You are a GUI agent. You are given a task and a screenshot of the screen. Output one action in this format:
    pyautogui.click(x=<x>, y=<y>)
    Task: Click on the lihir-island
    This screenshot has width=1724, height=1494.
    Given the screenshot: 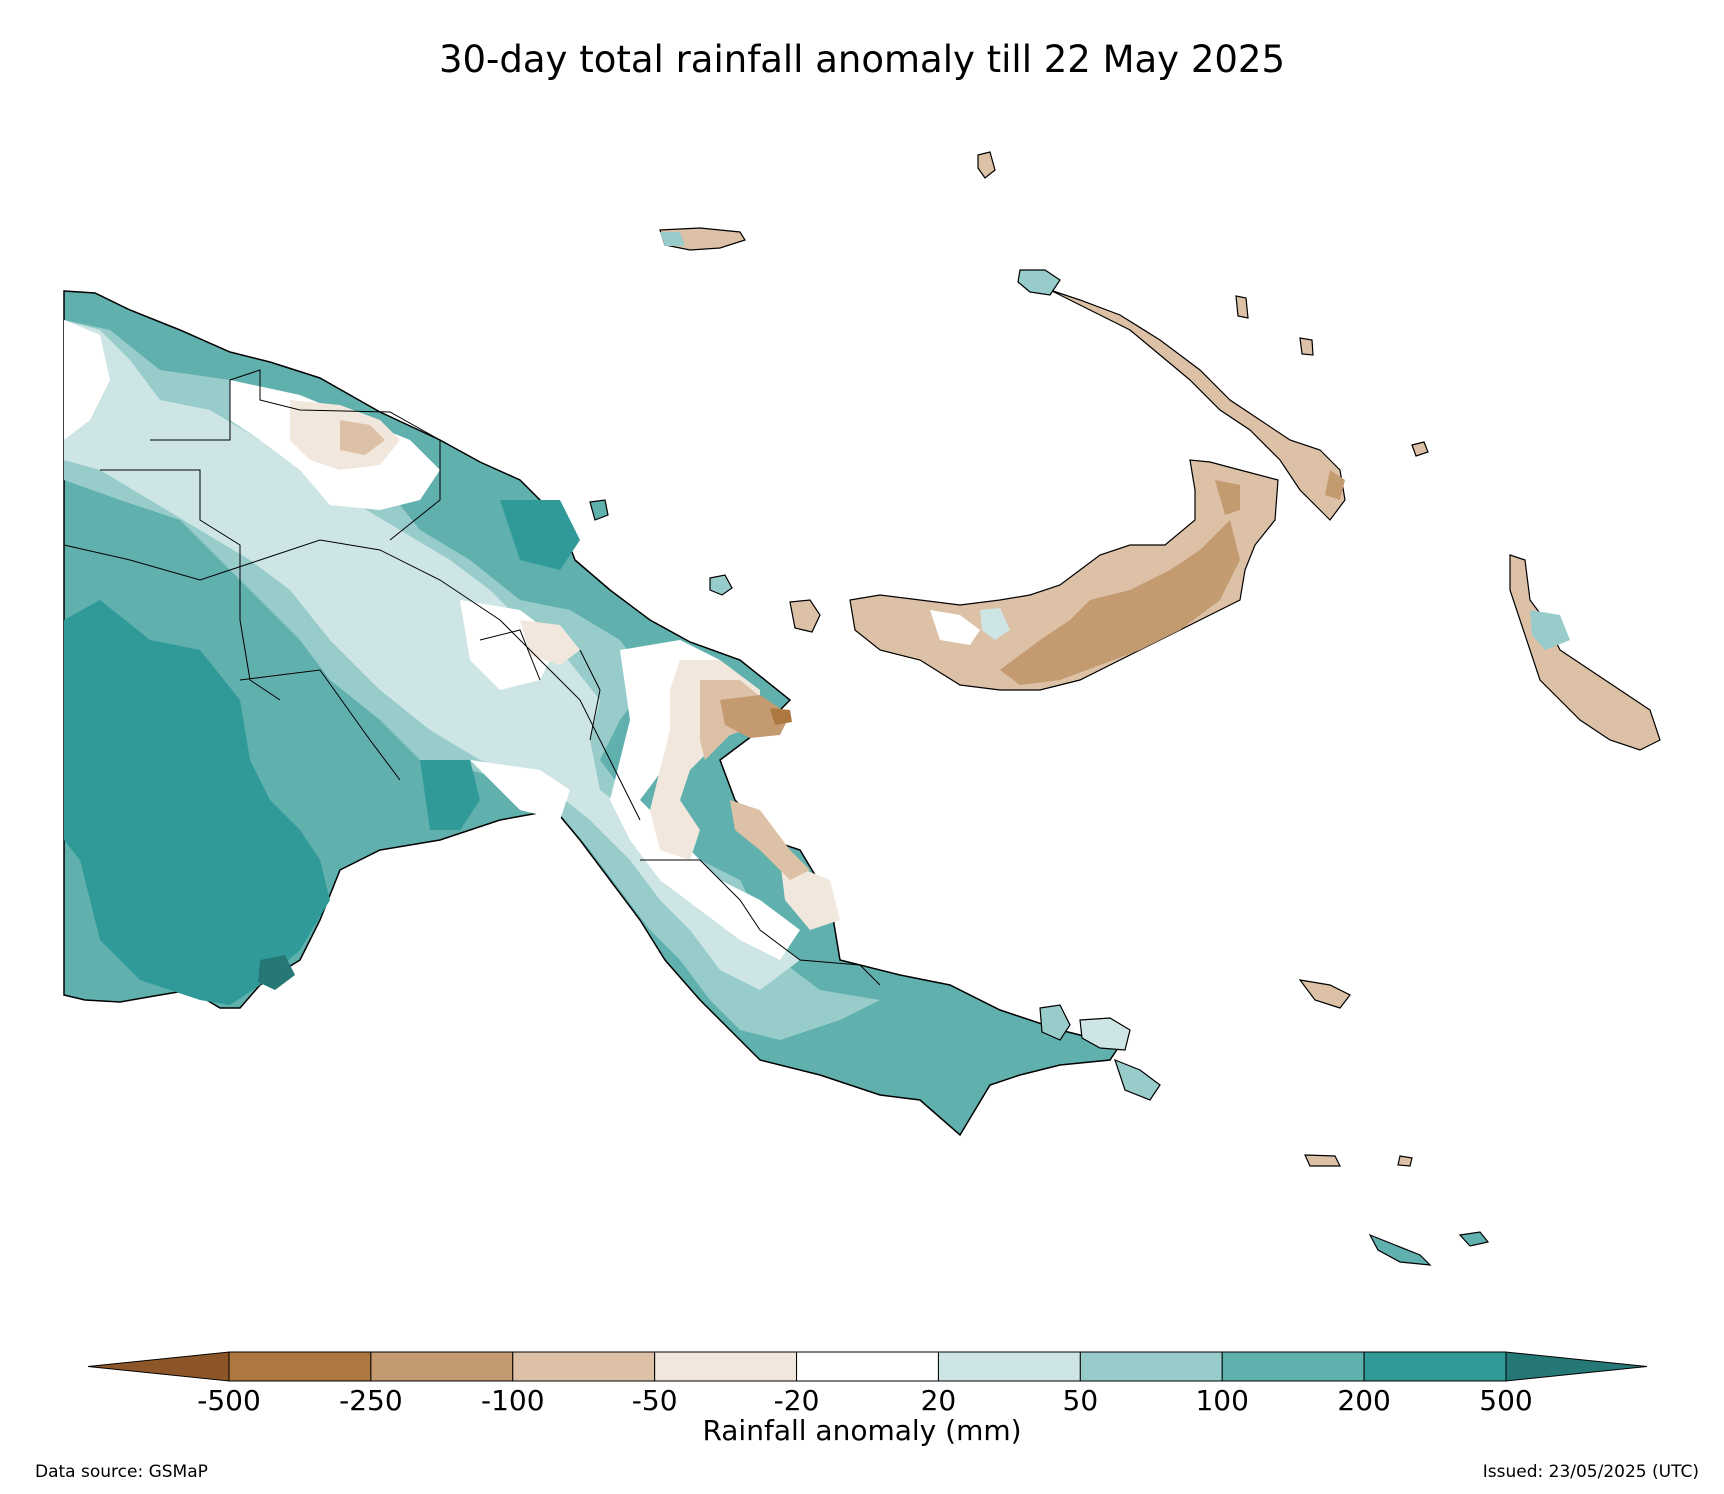 What is the action you would take?
    pyautogui.click(x=1306, y=346)
    